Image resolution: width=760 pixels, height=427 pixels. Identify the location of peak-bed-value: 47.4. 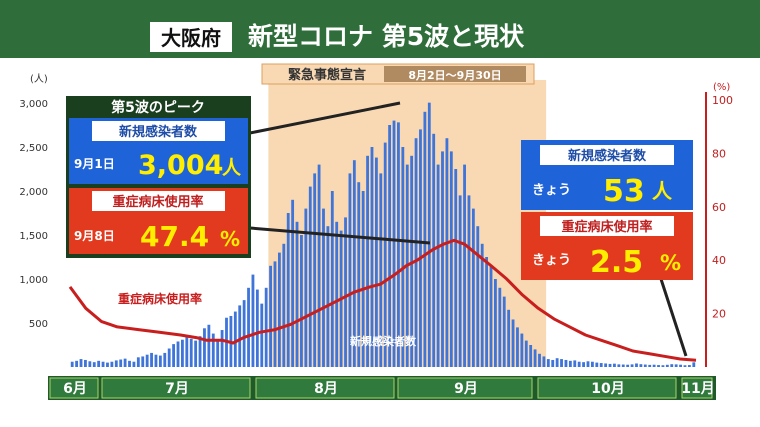
(174, 236).